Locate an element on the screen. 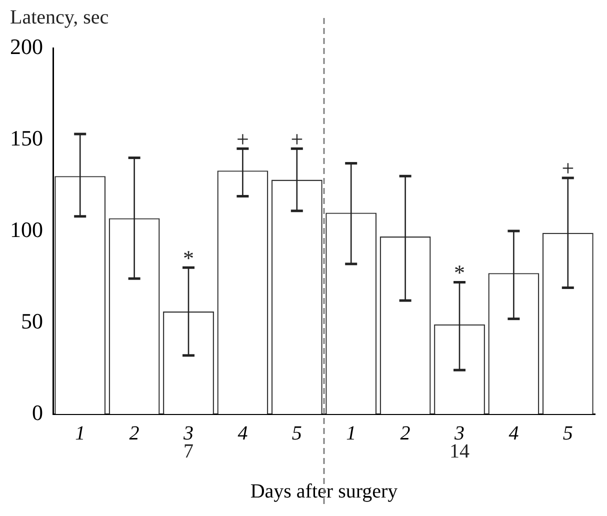 The image size is (607, 516). y-tick-label: 150 is located at coordinates (26, 137).